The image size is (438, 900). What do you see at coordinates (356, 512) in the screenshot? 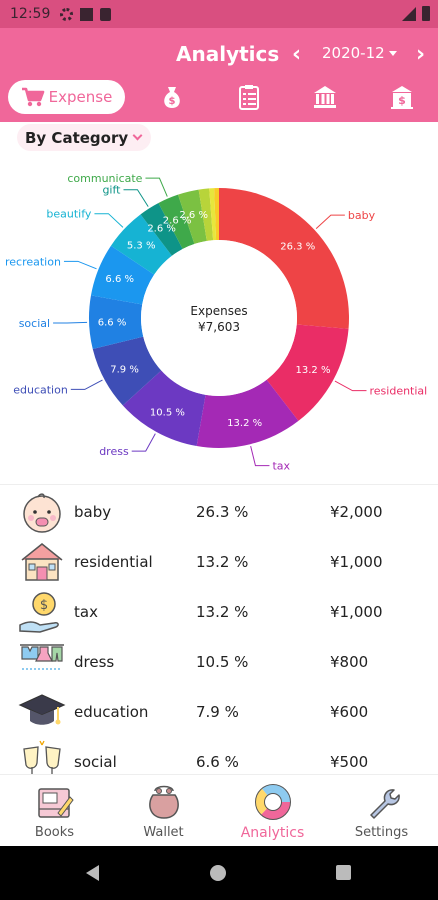
I see `item-amount: ¥2,000` at bounding box center [356, 512].